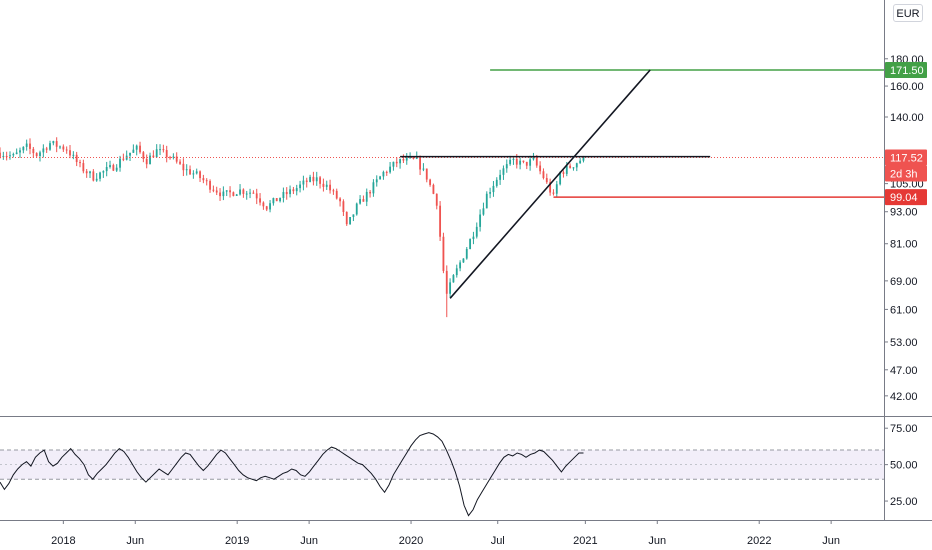 Image resolution: width=932 pixels, height=550 pixels. What do you see at coordinates (908, 13) in the screenshot?
I see `currency-badge: EUR` at bounding box center [908, 13].